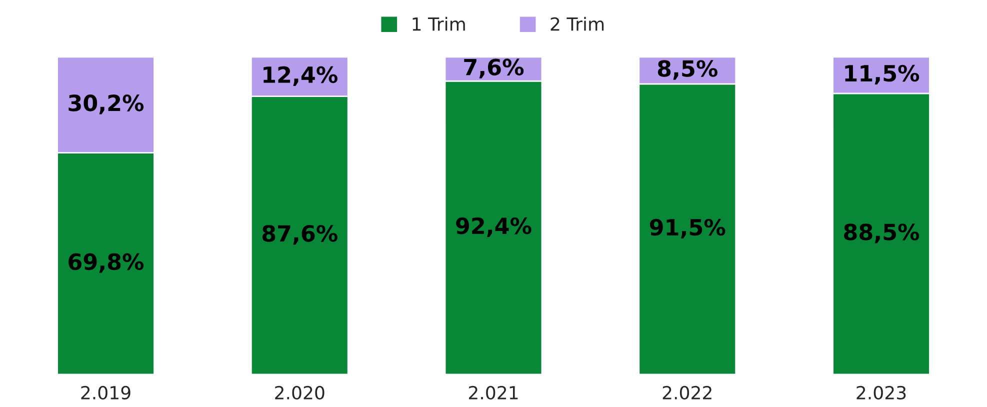 Image resolution: width=987 pixels, height=407 pixels. I want to click on x-tick-label: 2.021, so click(493, 393).